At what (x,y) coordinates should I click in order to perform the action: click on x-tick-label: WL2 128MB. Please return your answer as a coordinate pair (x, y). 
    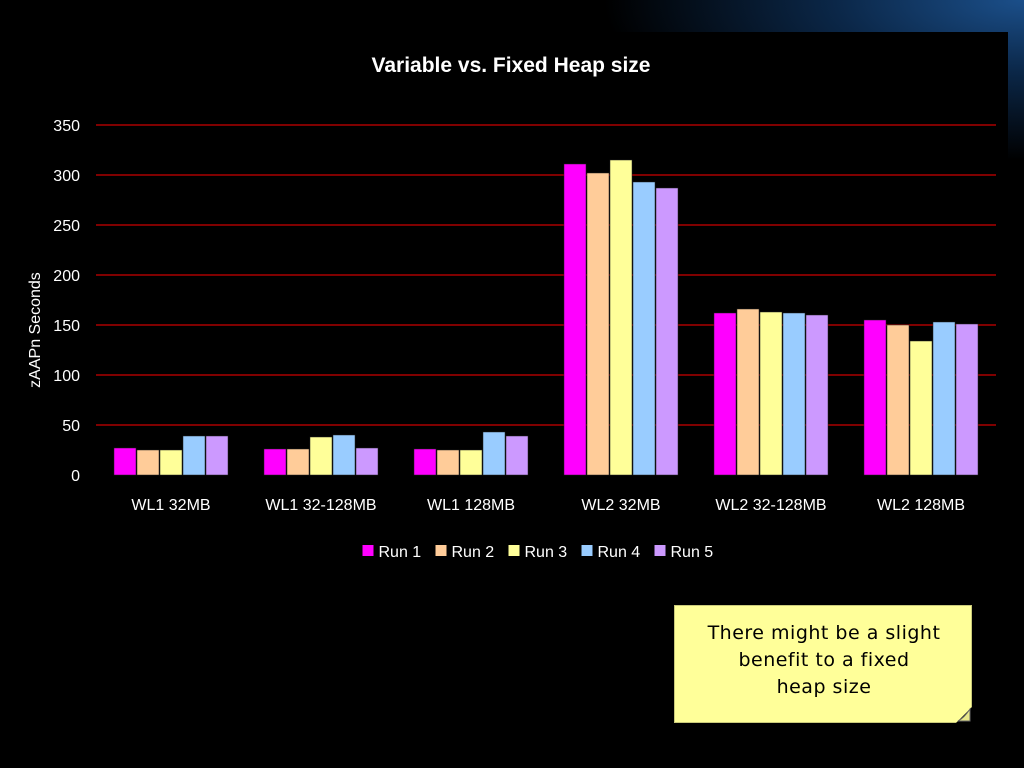
    Looking at the image, I should click on (921, 505).